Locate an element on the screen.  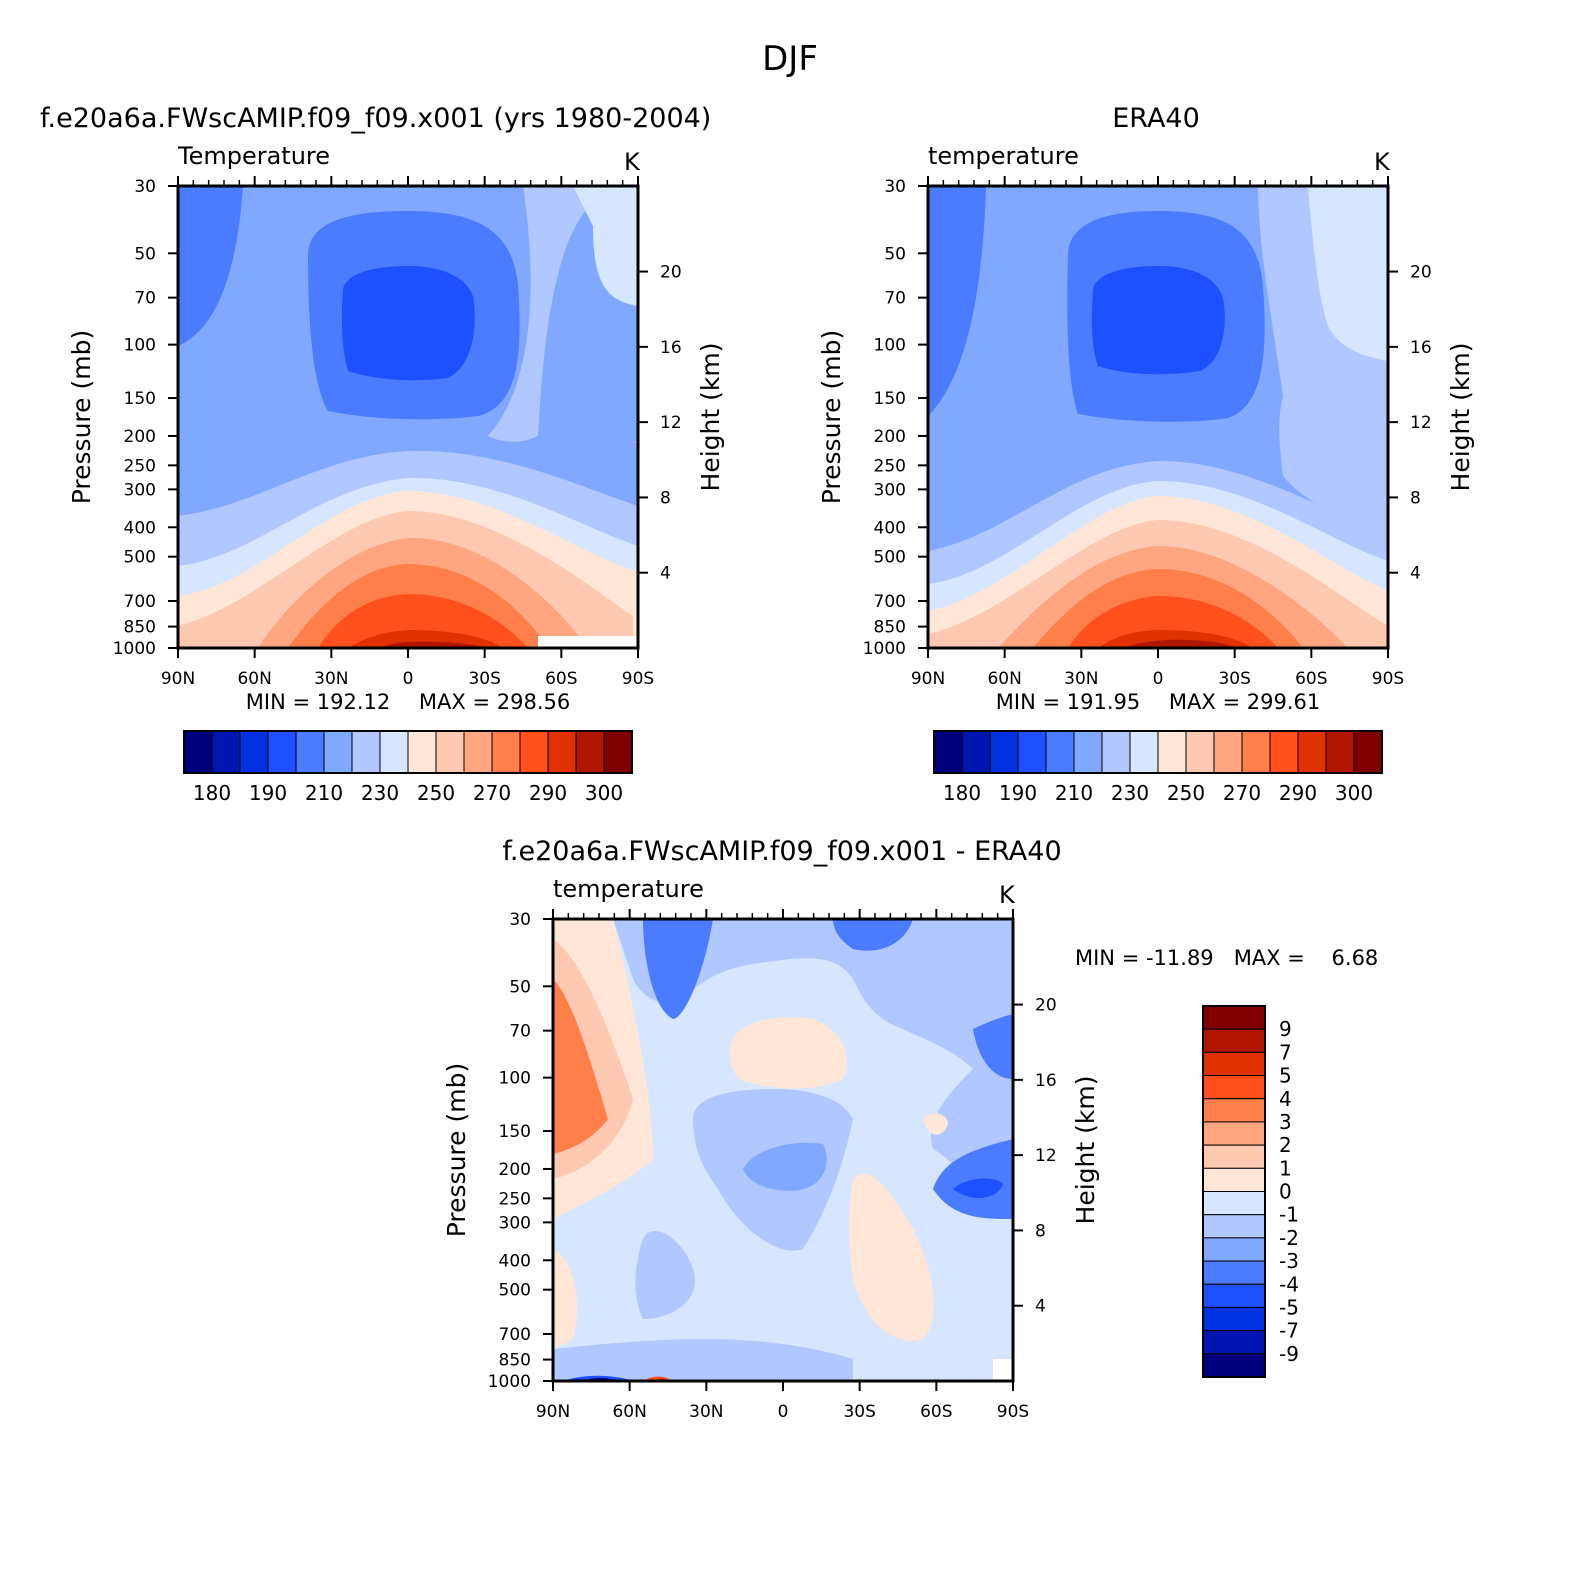
obs-pressure-tick-label: 100 is located at coordinates (890, 346).